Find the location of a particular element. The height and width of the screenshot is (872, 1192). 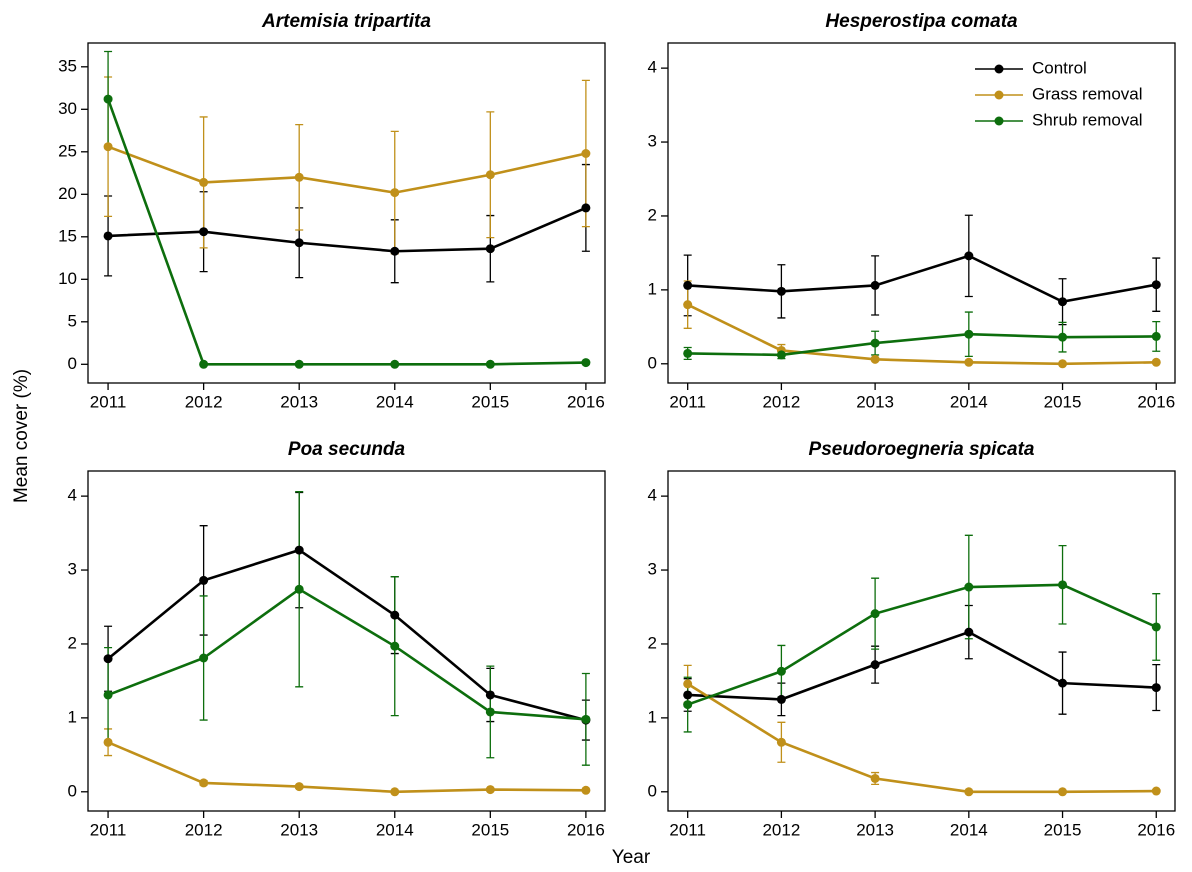

x-tick-label: 2012 is located at coordinates (781, 829).